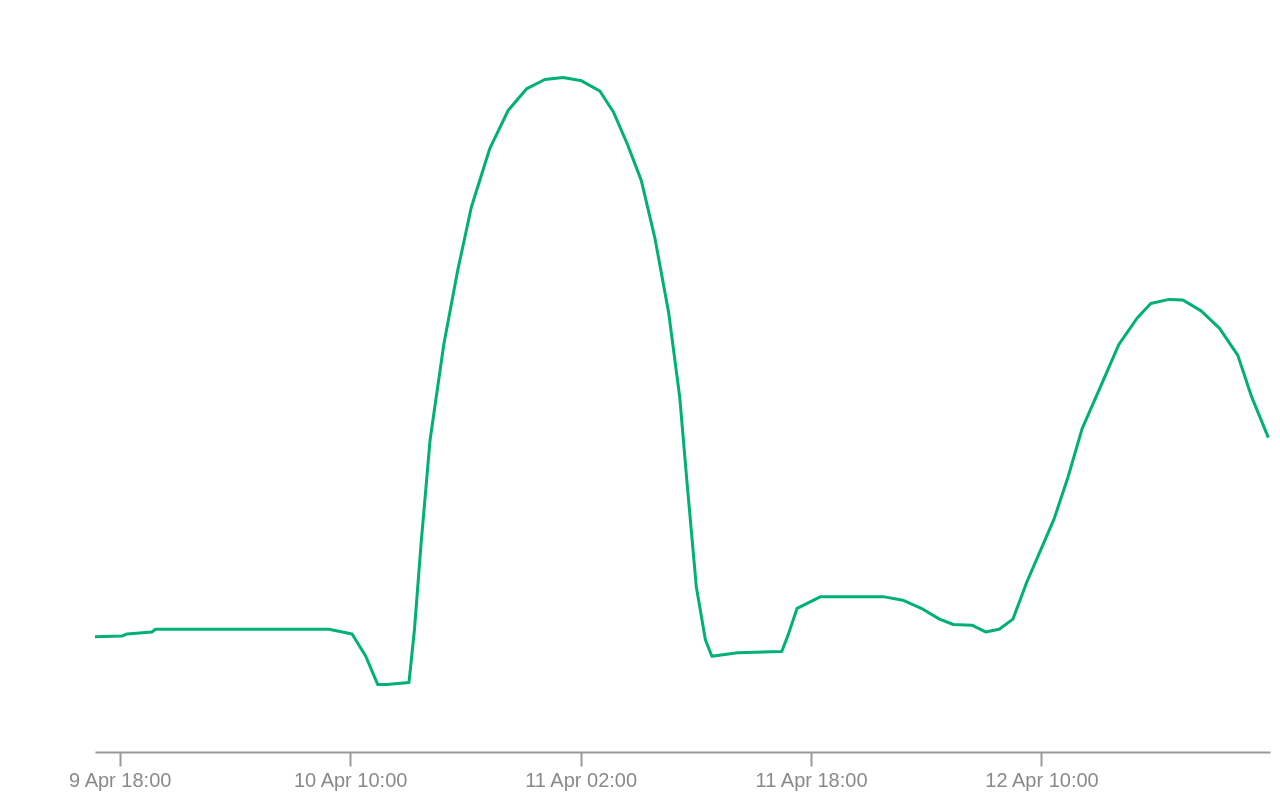 The width and height of the screenshot is (1280, 800). What do you see at coordinates (1042, 779) in the screenshot?
I see `x-tick-label: 12 Apr 10:00` at bounding box center [1042, 779].